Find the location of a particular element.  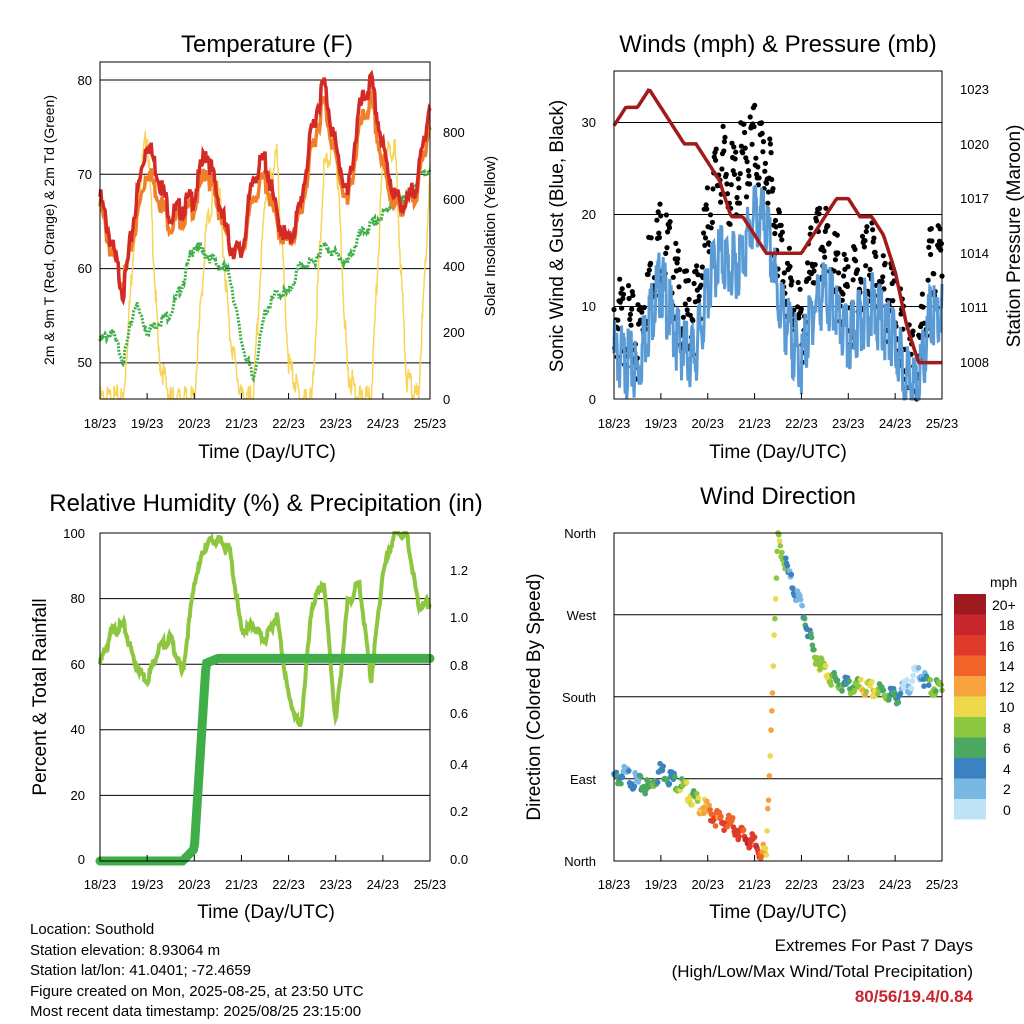

winds-xlabel: Time (Day/UTC) is located at coordinates (778, 452).